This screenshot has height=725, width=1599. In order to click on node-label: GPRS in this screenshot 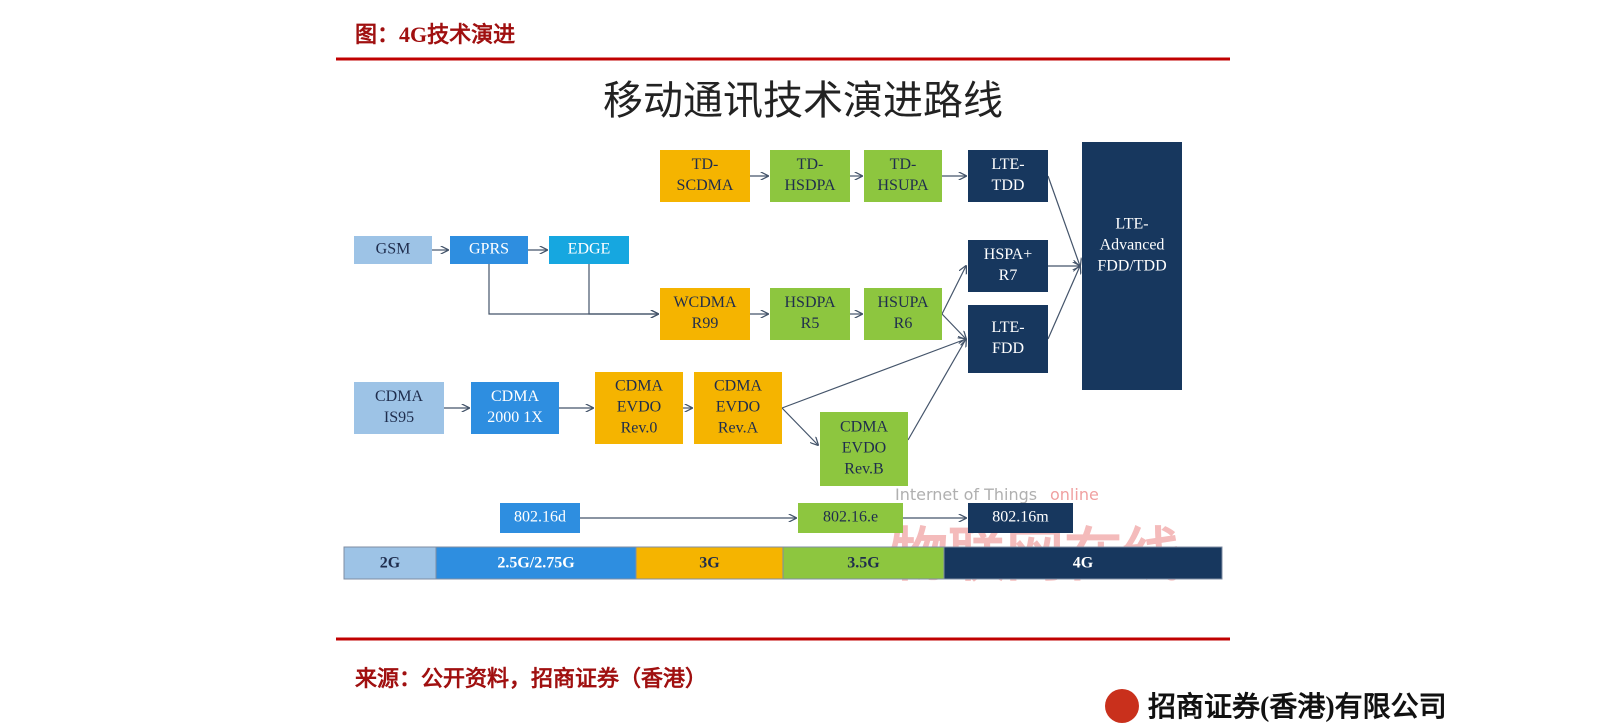, I will do `click(489, 249)`.